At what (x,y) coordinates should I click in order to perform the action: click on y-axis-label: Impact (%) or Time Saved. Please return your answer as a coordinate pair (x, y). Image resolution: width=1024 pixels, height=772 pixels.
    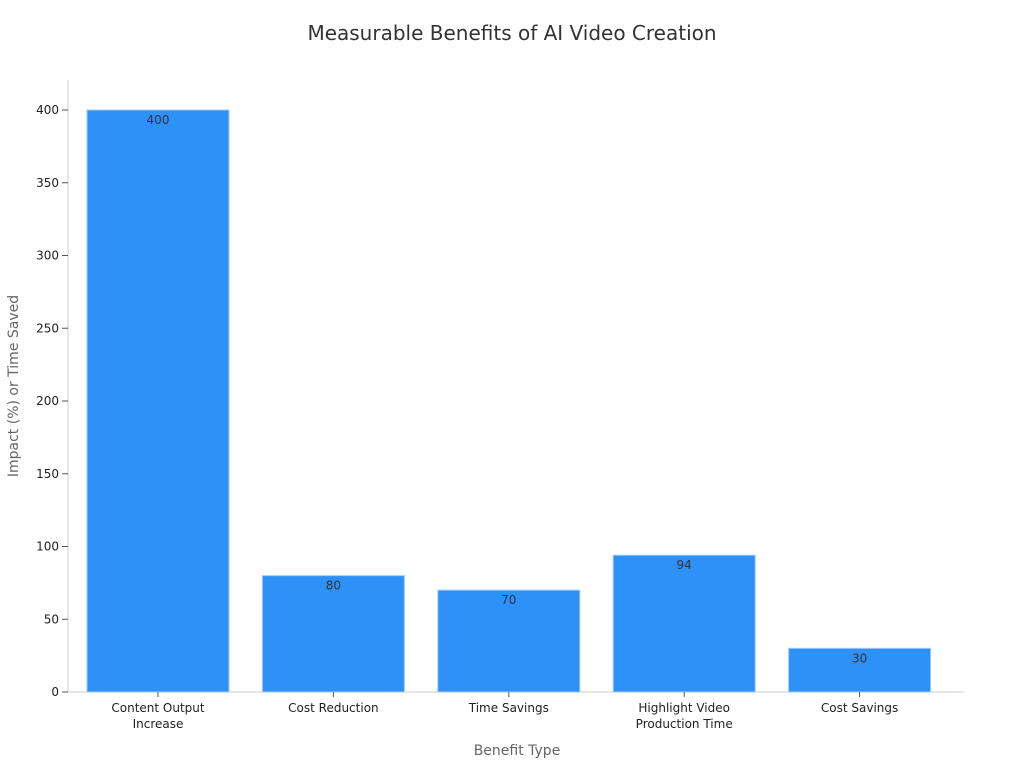
    Looking at the image, I should click on (14, 386).